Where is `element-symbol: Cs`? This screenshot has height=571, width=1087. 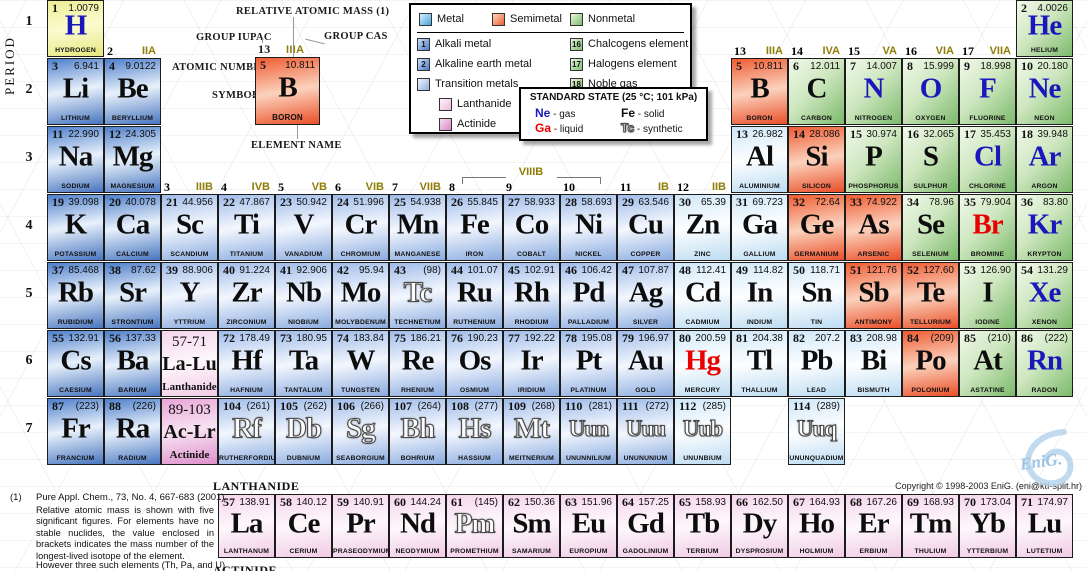 element-symbol: Cs is located at coordinates (75, 360).